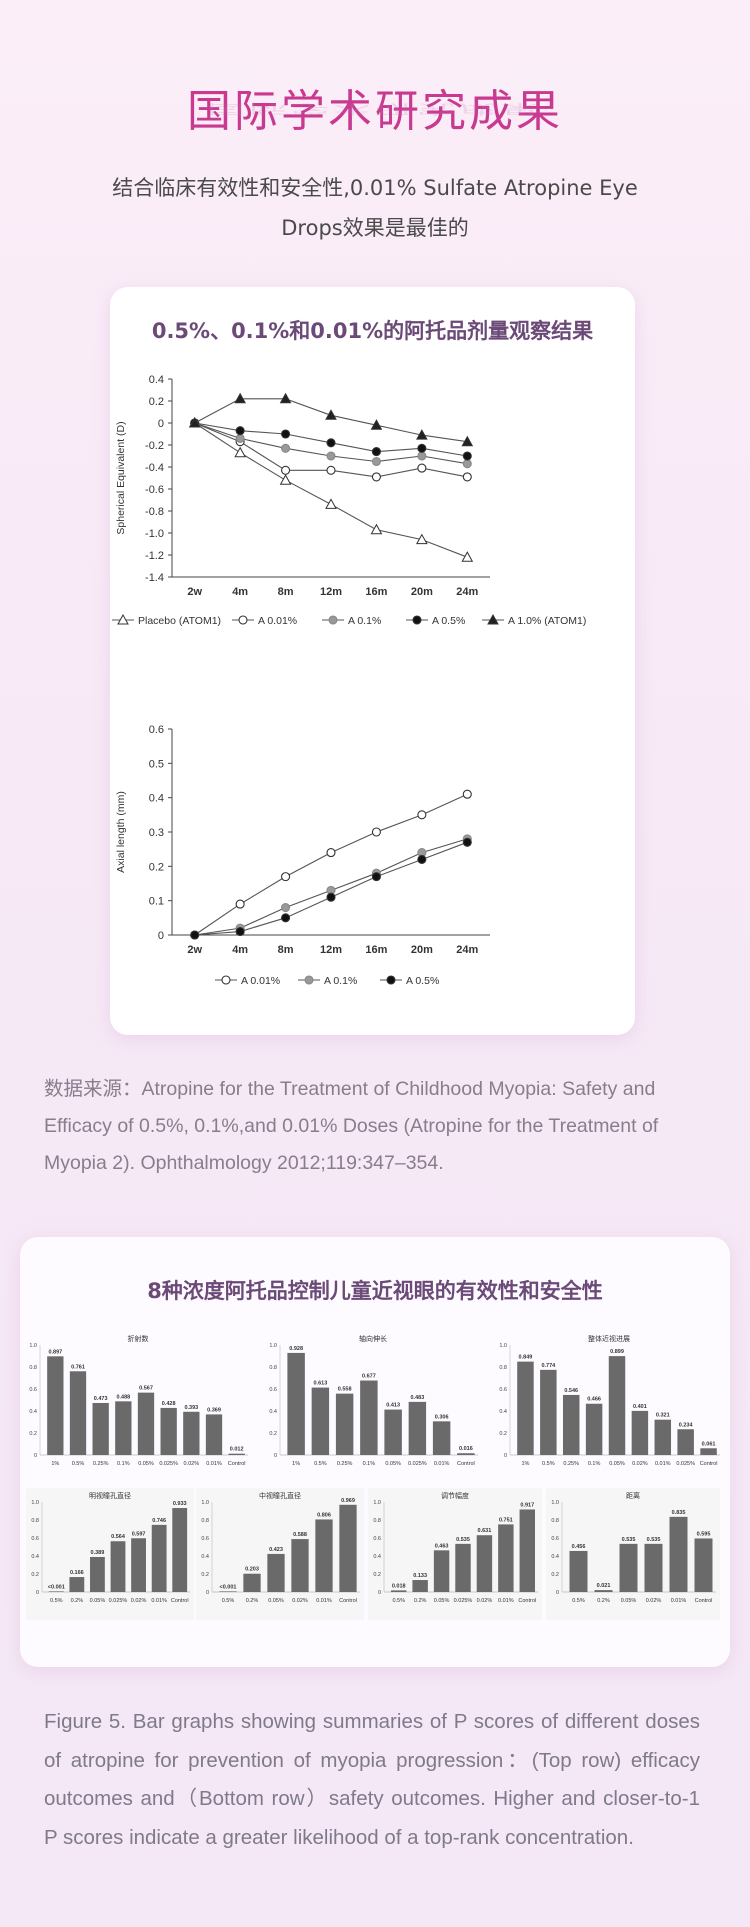 Image resolution: width=750 pixels, height=1927 pixels. I want to click on concentration-title: 8种浓度阿托品控制儿童近视眼的有效性和安全性, so click(375, 1291).